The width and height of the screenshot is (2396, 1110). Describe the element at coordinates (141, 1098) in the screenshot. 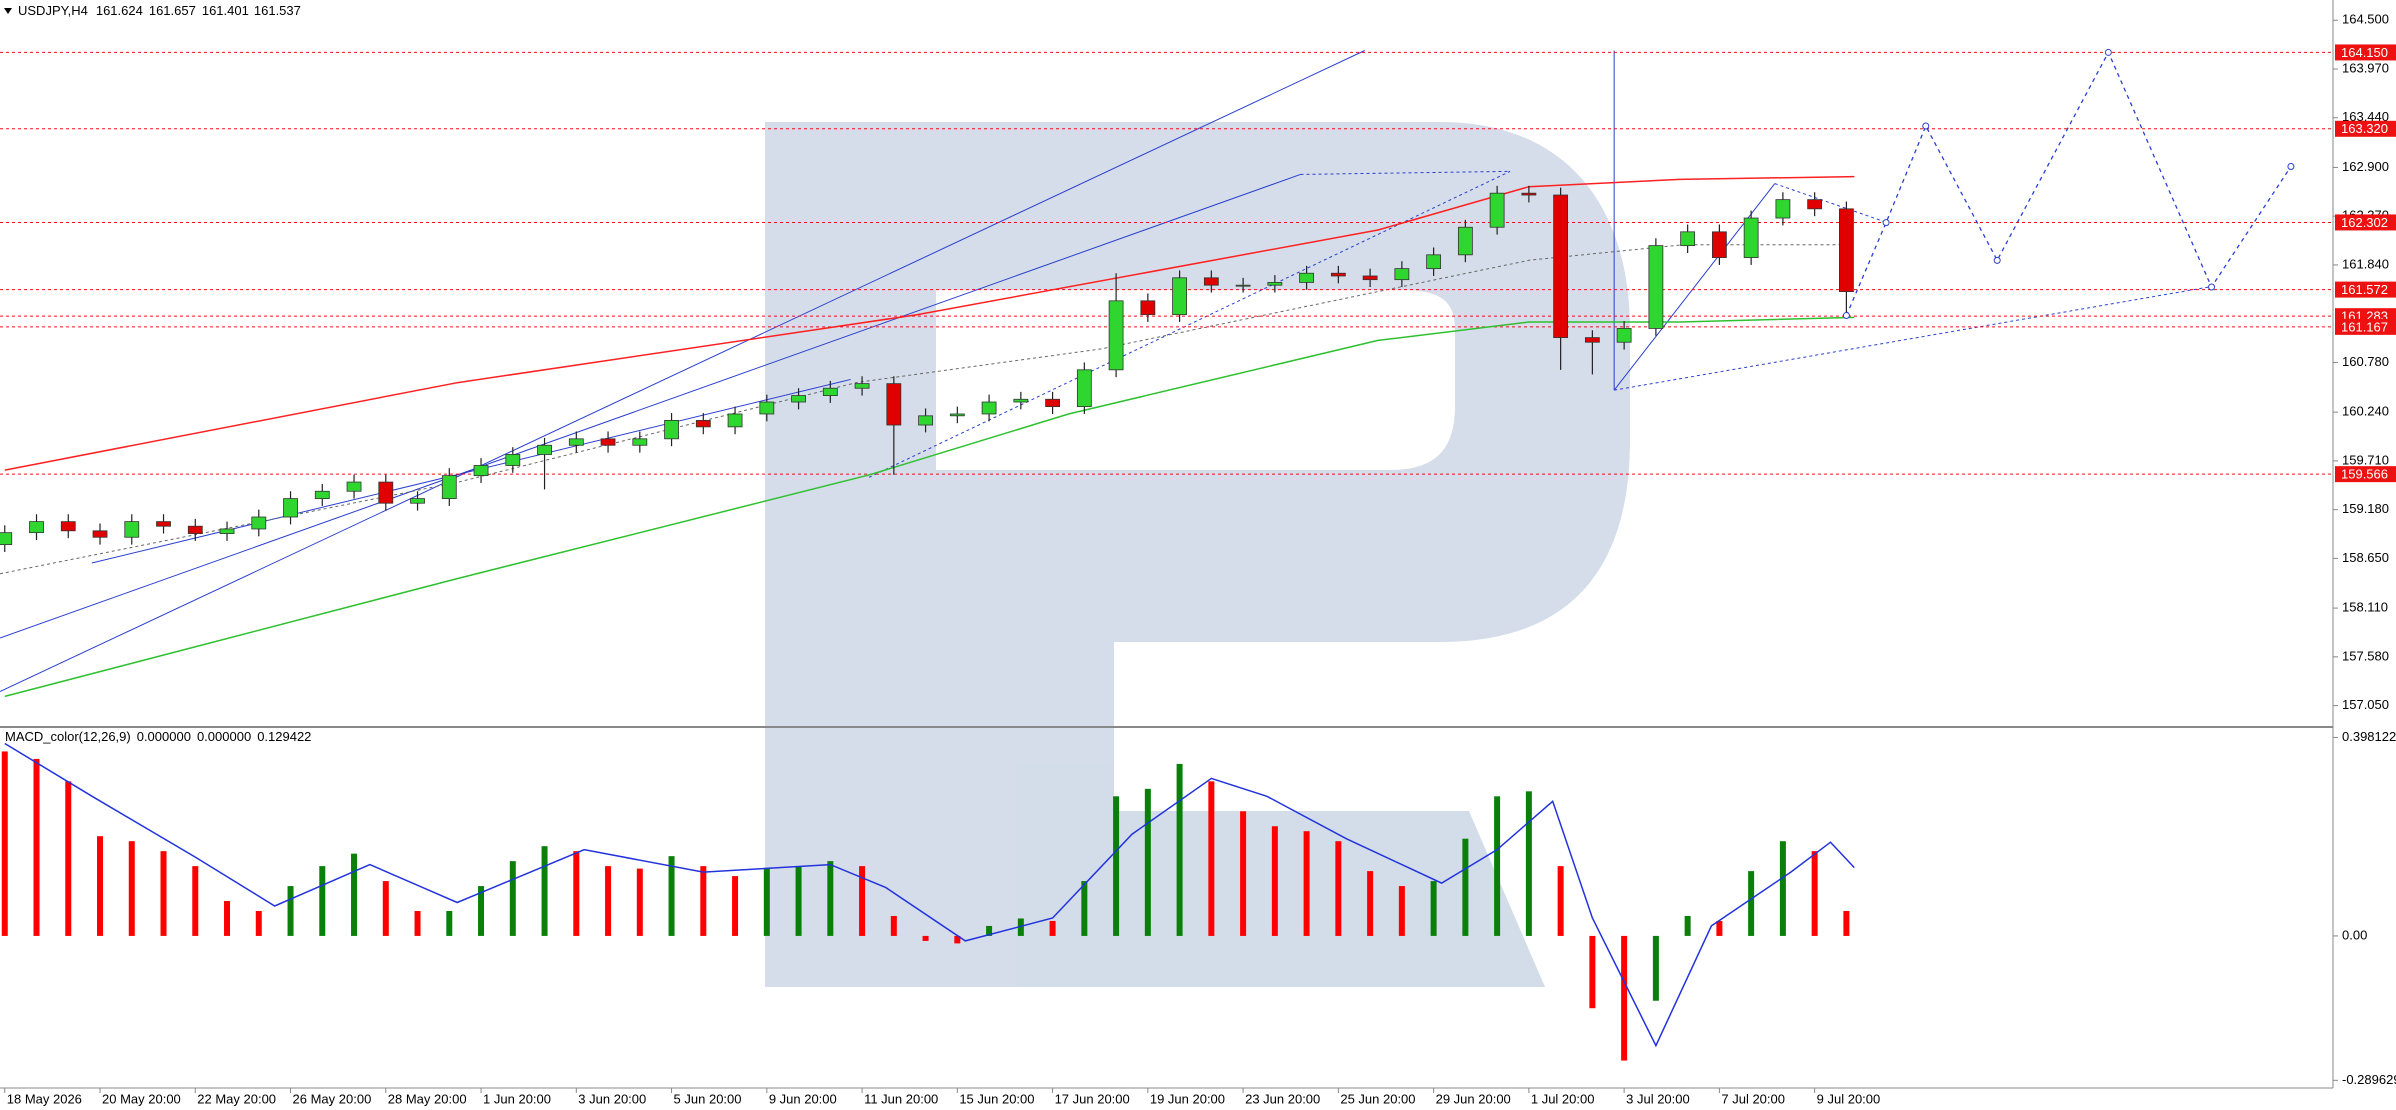

I see `x-tick-label: 20 May 20:00` at that location.